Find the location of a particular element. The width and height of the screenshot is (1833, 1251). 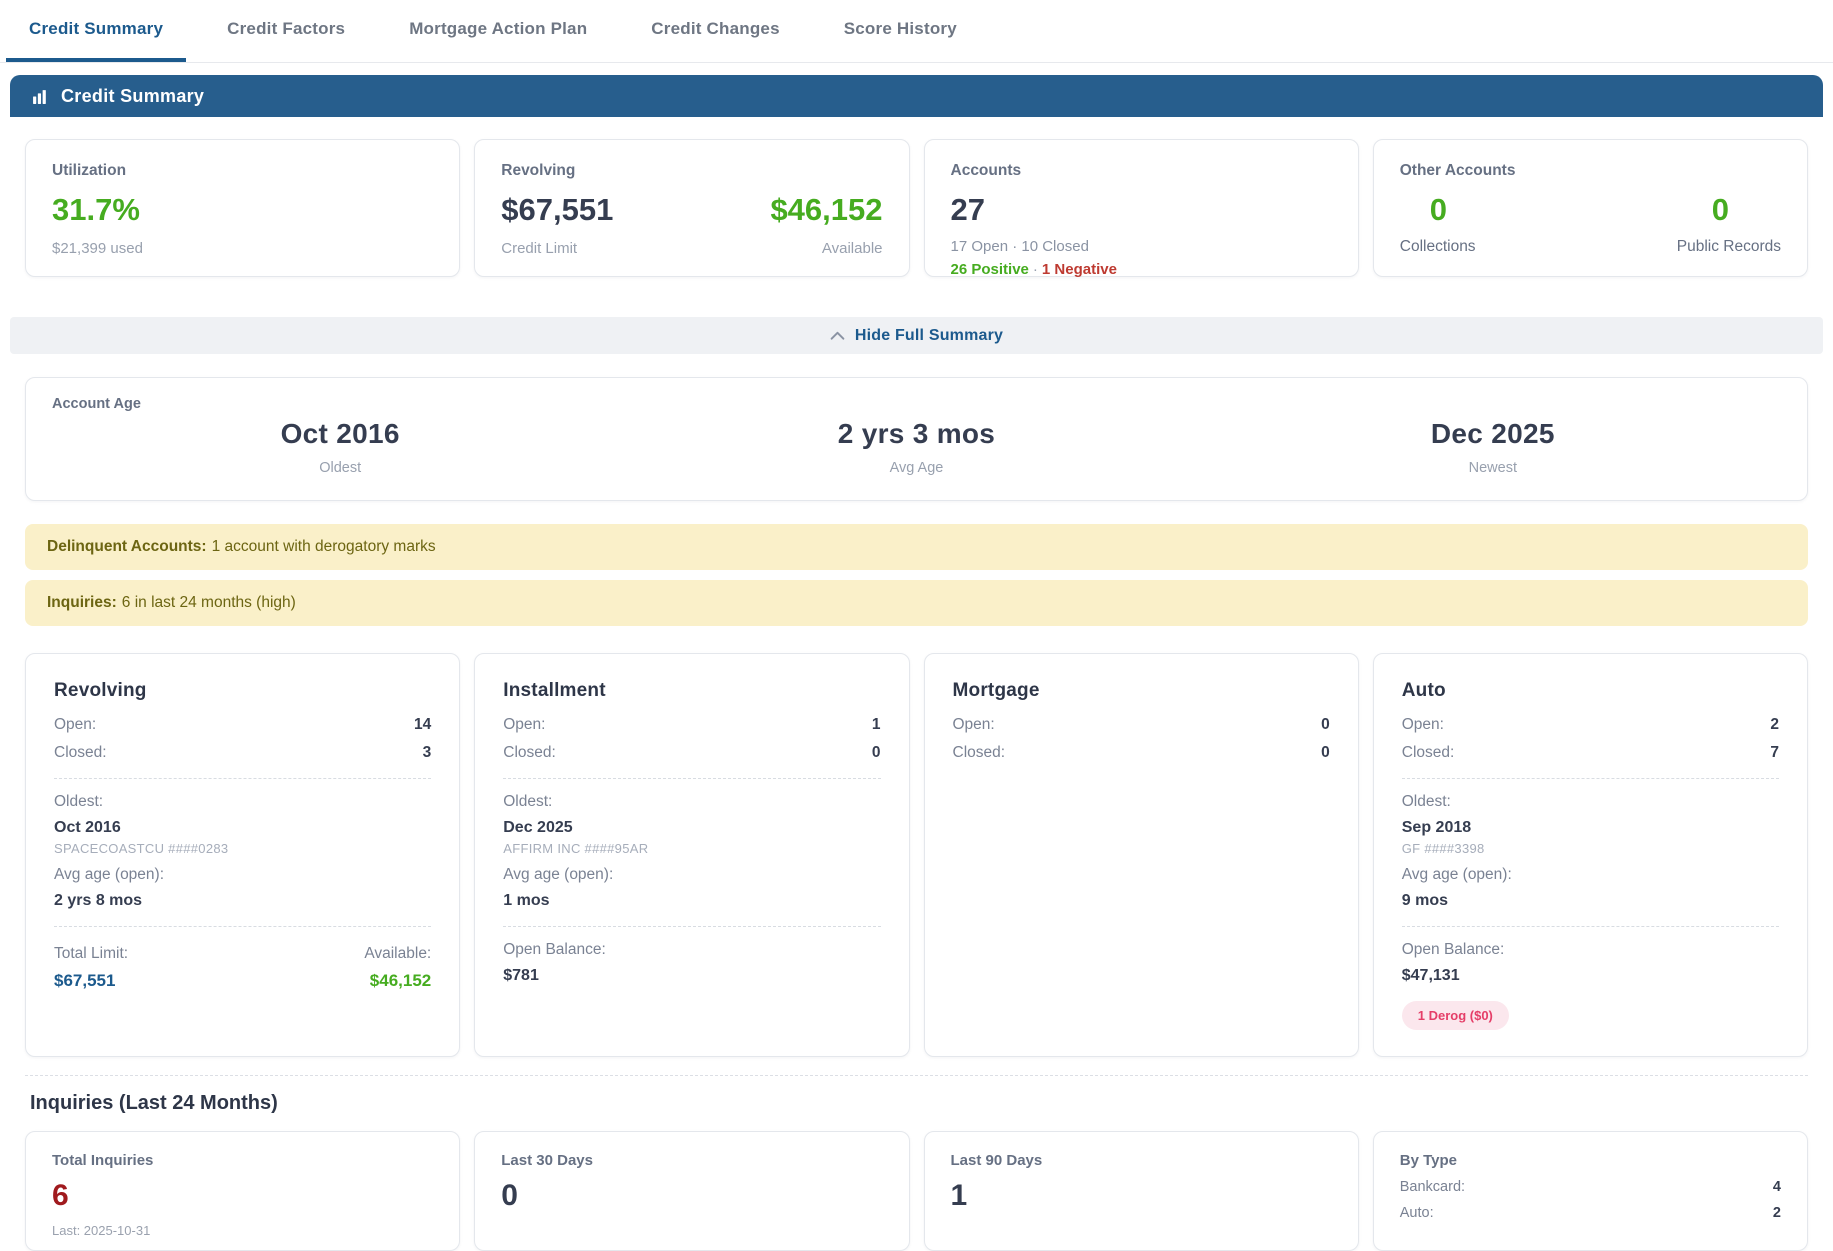

avg-age-value: 2 yrs 8 mos is located at coordinates (98, 900).